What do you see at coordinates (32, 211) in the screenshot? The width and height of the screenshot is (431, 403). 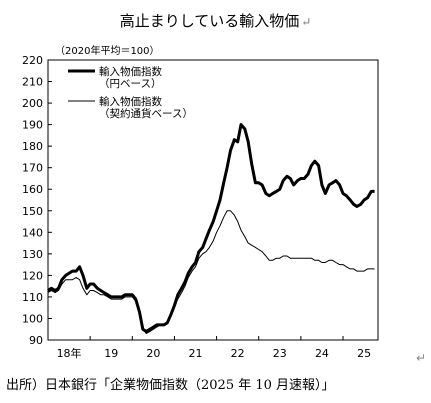 I see `y-tick-label: 150` at bounding box center [32, 211].